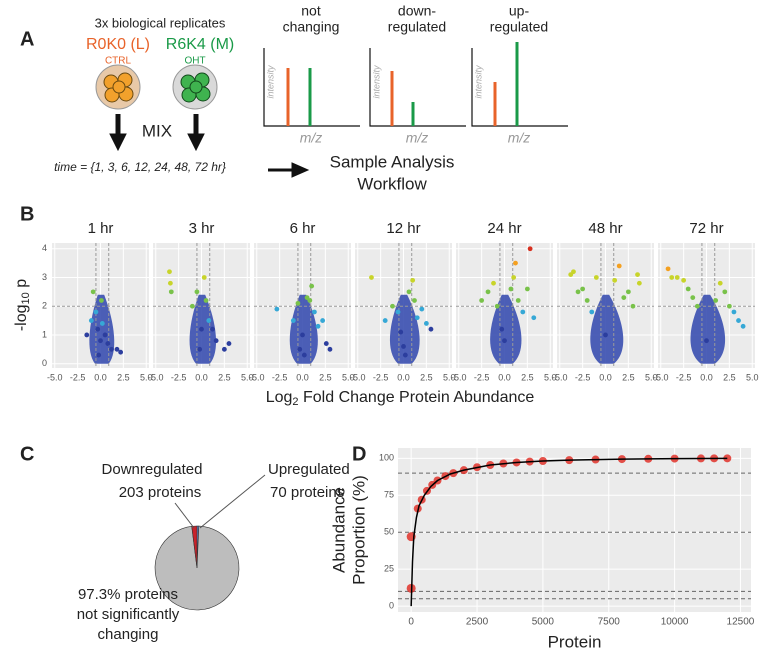  What do you see at coordinates (605, 228) in the screenshot?
I see `facet-title: 48 hr` at bounding box center [605, 228].